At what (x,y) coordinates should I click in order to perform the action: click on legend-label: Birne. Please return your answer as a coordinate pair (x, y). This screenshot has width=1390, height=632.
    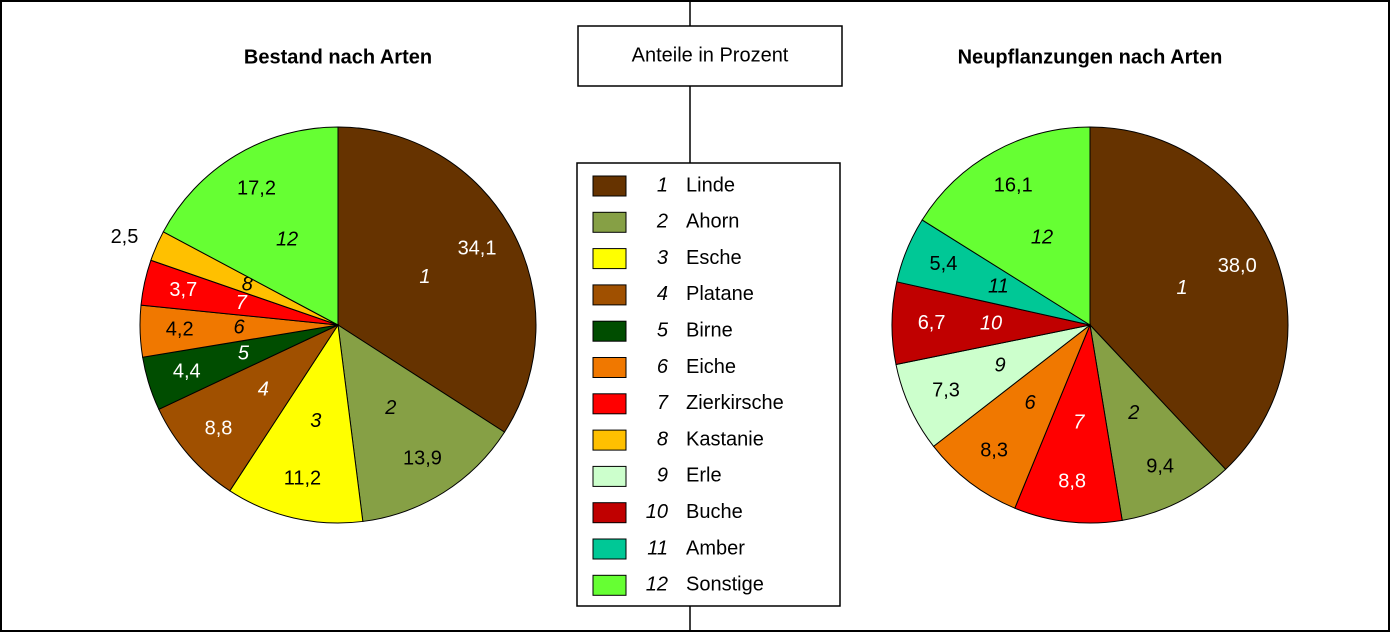
    Looking at the image, I should click on (709, 330).